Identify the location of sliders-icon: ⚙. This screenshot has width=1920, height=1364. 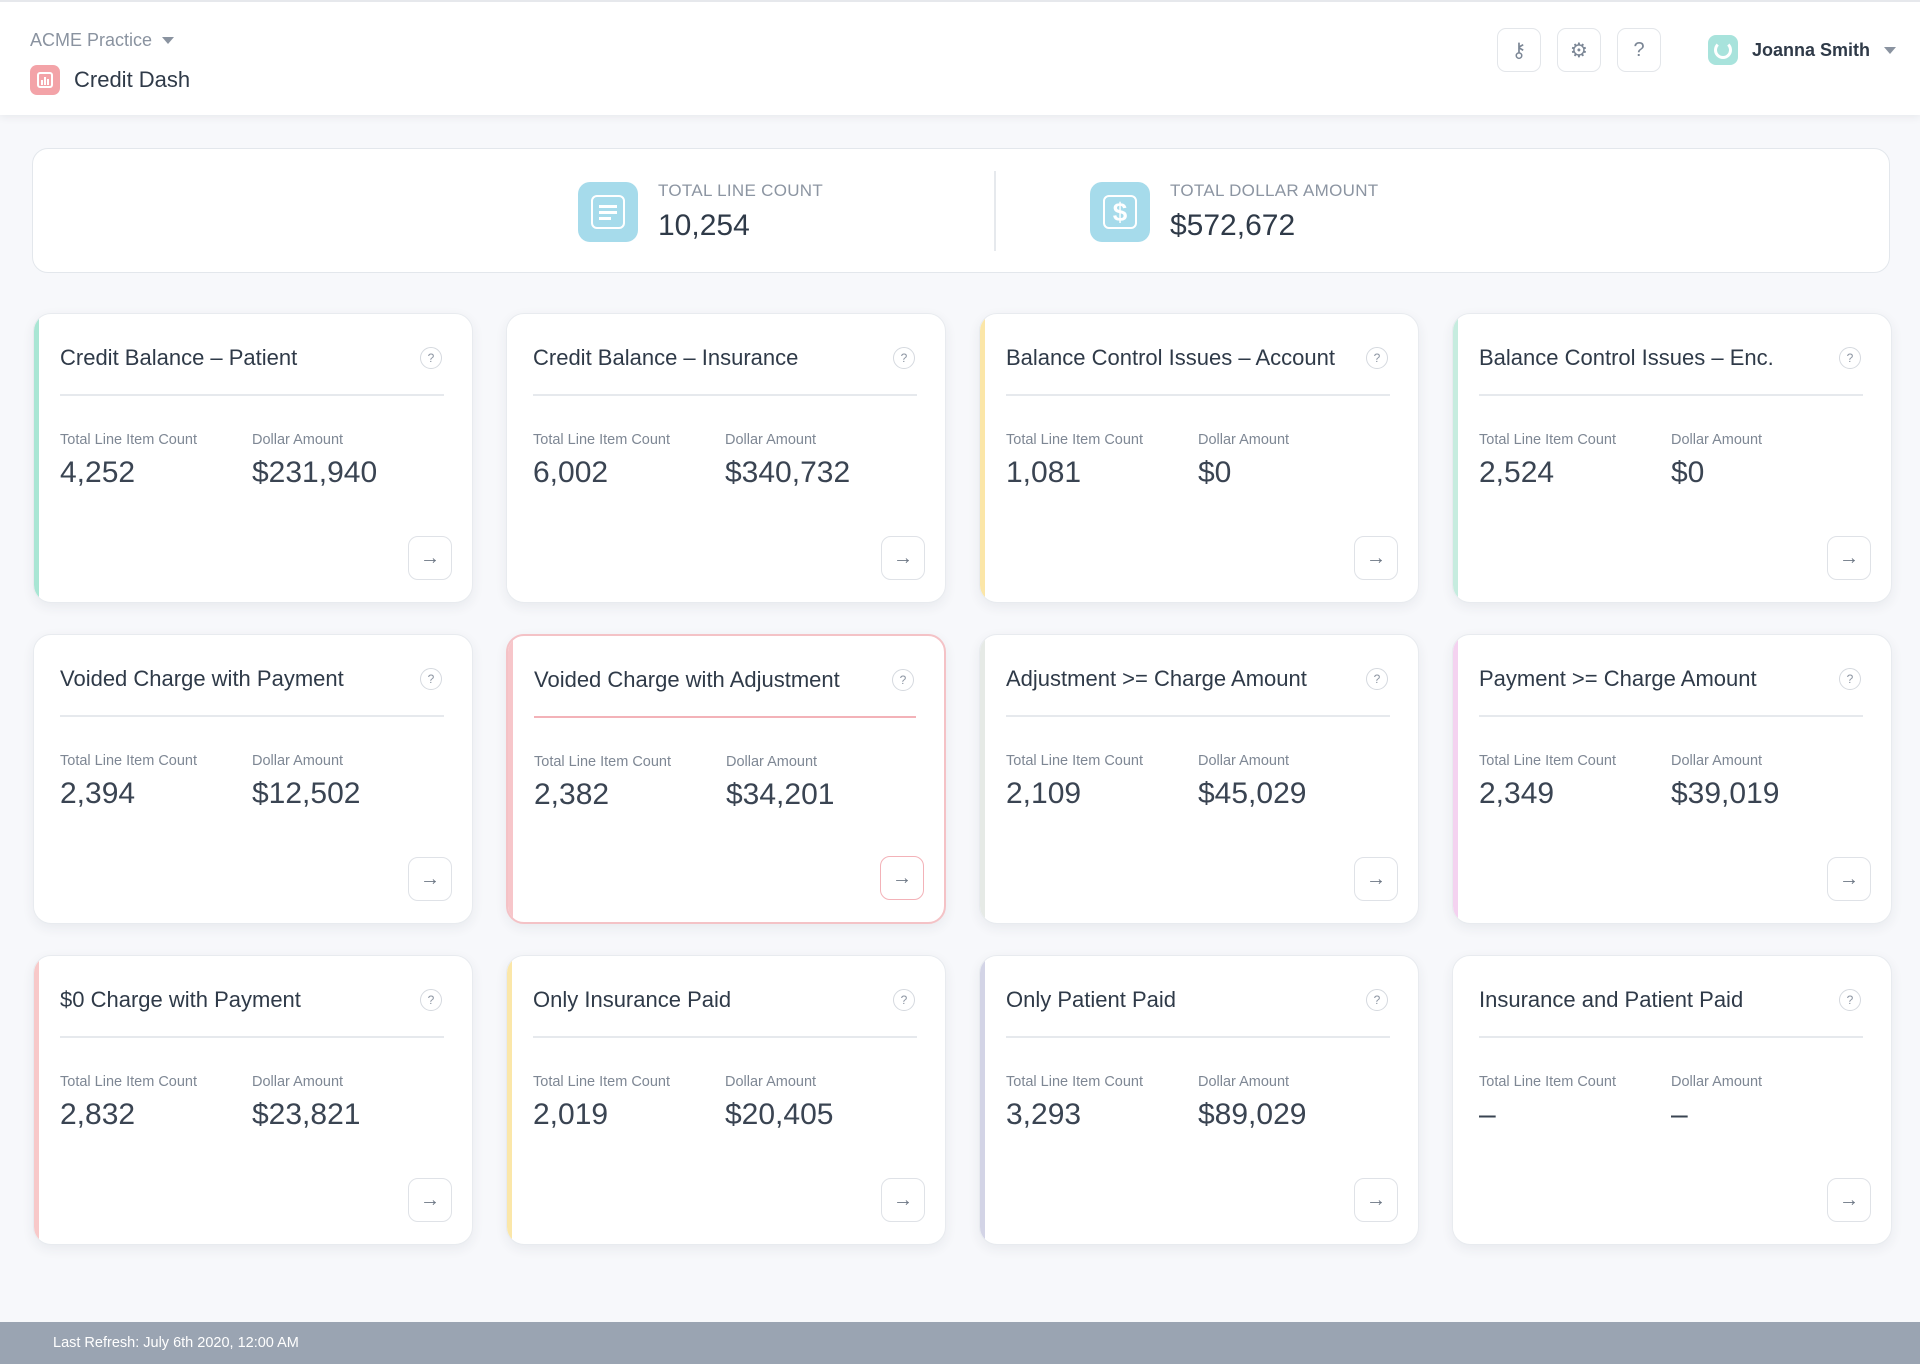
(1579, 50).